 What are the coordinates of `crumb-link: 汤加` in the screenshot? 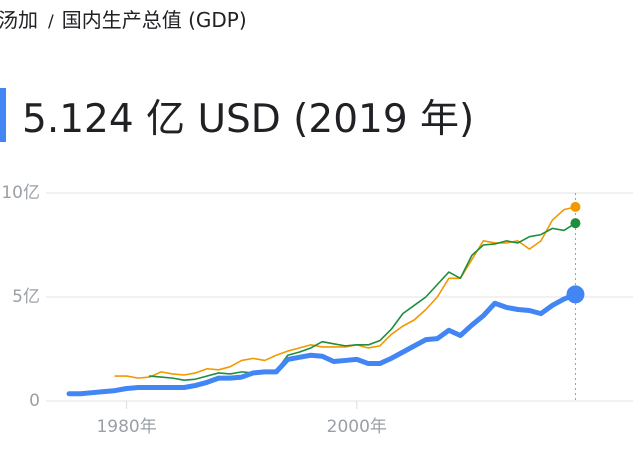 It's located at (19, 20).